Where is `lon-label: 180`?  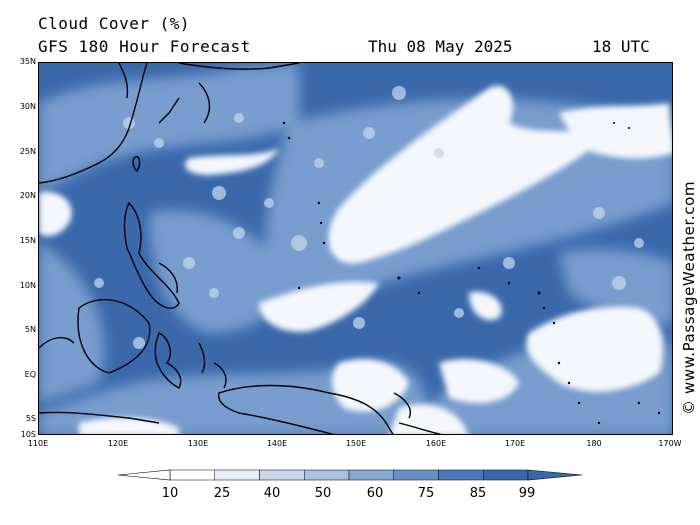 lon-label: 180 is located at coordinates (594, 443).